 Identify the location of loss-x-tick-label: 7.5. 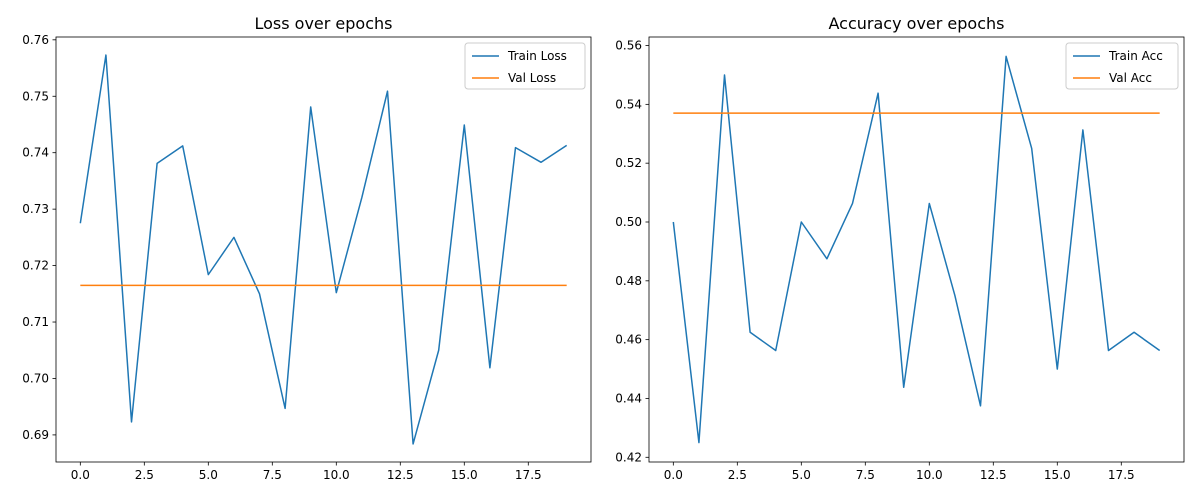
(272, 475).